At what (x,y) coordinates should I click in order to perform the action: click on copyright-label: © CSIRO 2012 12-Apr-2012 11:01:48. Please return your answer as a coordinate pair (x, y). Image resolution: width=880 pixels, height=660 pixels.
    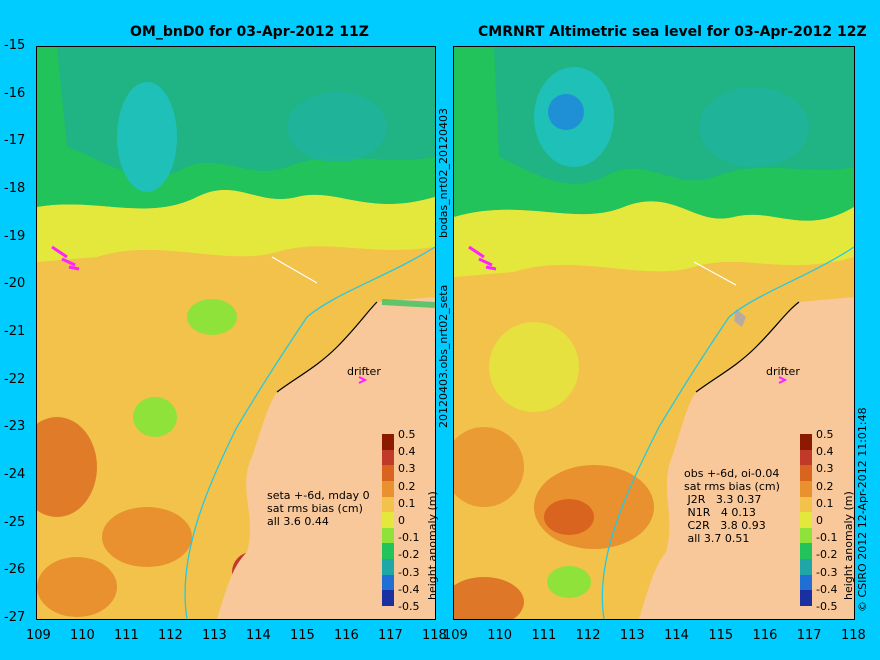
    Looking at the image, I should click on (862, 509).